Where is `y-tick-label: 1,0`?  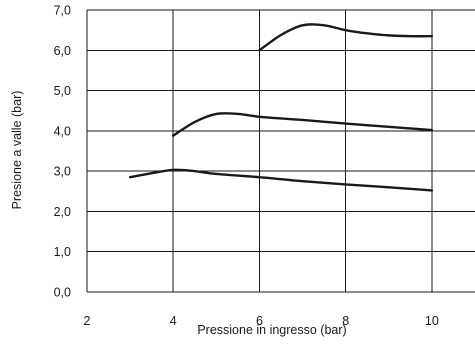
y-tick-label: 1,0 is located at coordinates (62, 252).